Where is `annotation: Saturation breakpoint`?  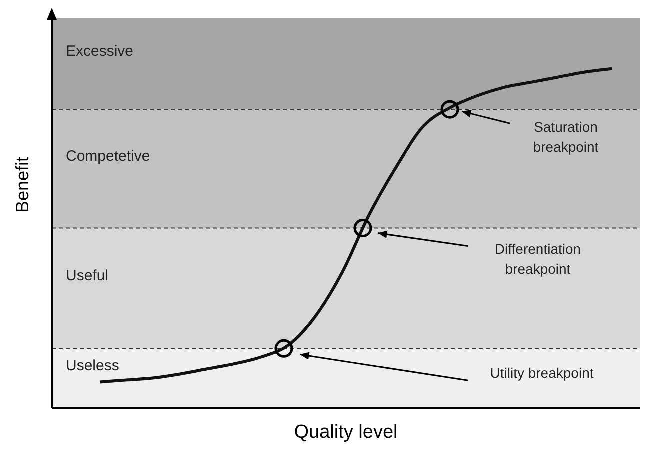 annotation: Saturation breakpoint is located at coordinates (566, 137).